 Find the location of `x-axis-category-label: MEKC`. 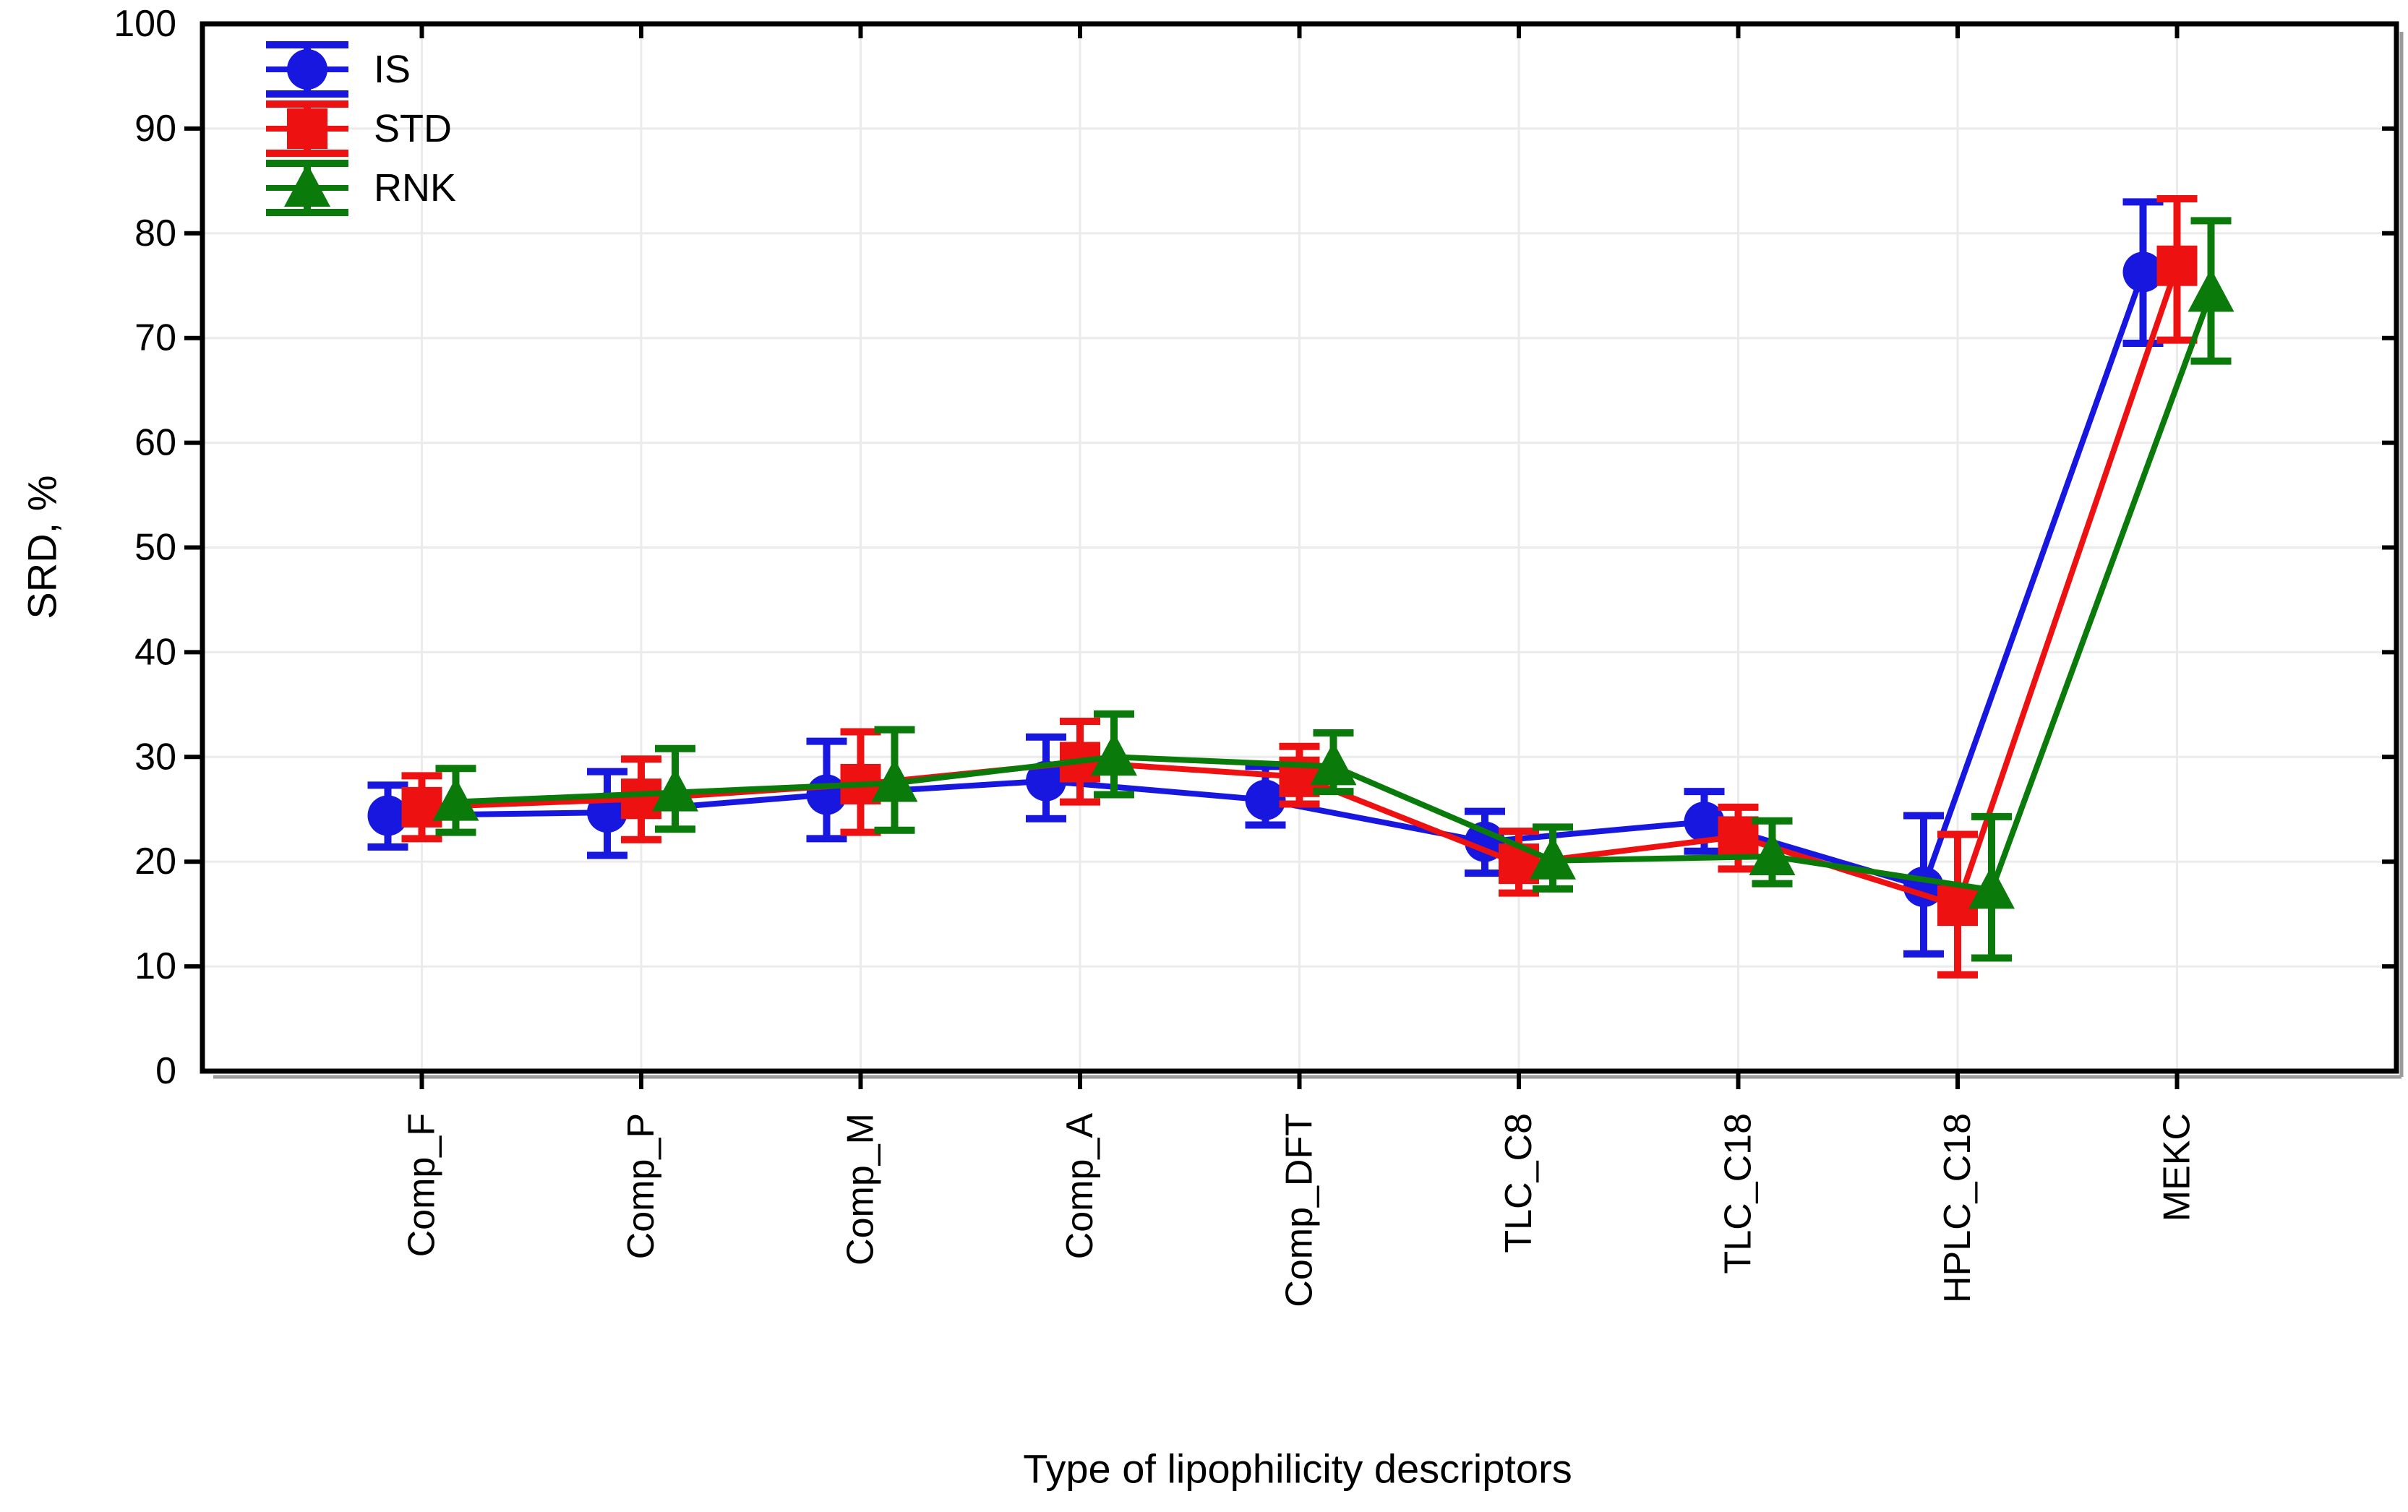

x-axis-category-label: MEKC is located at coordinates (2177, 1167).